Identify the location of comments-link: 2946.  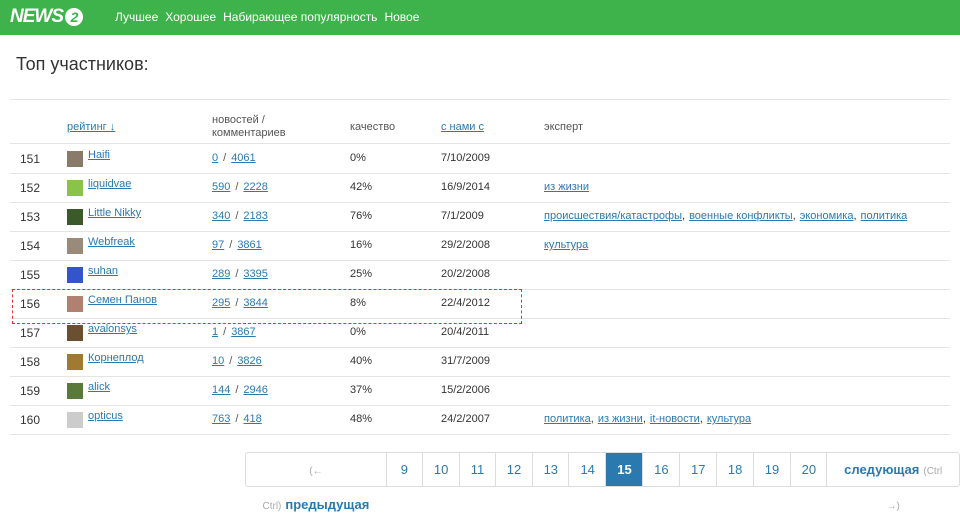
(255, 390).